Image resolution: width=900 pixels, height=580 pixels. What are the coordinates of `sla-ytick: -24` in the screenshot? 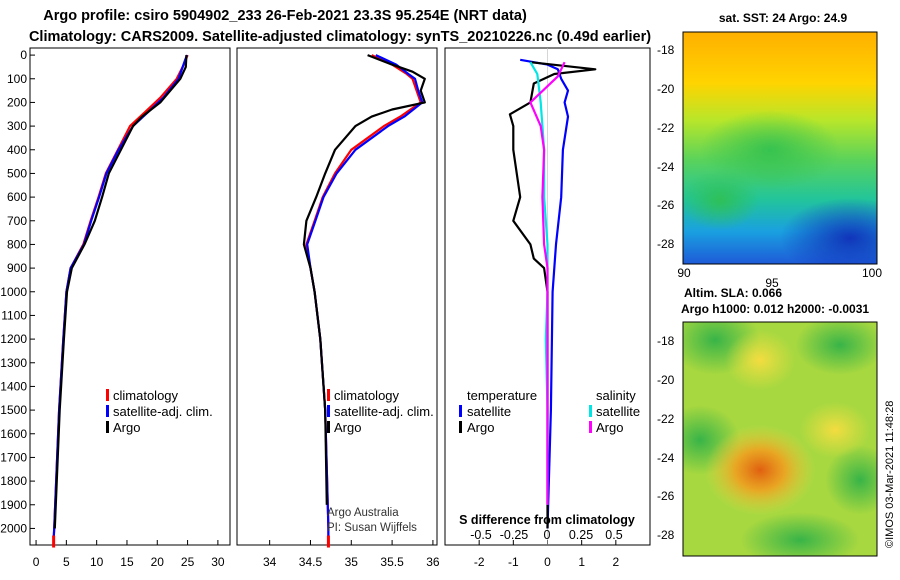 It's located at (666, 458).